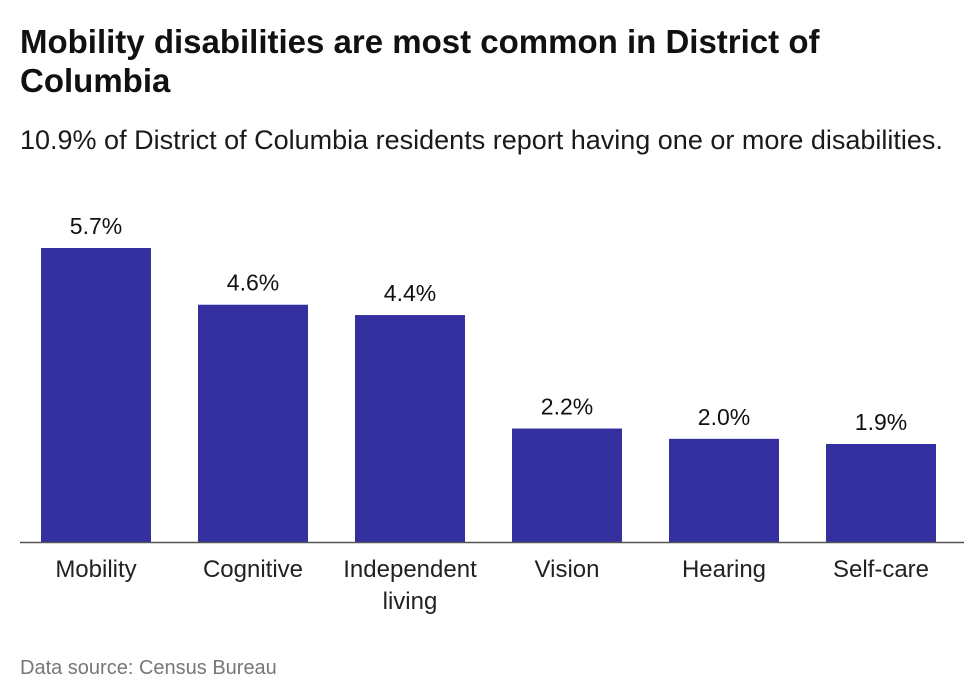  What do you see at coordinates (253, 423) in the screenshot?
I see `bar-cognitive` at bounding box center [253, 423].